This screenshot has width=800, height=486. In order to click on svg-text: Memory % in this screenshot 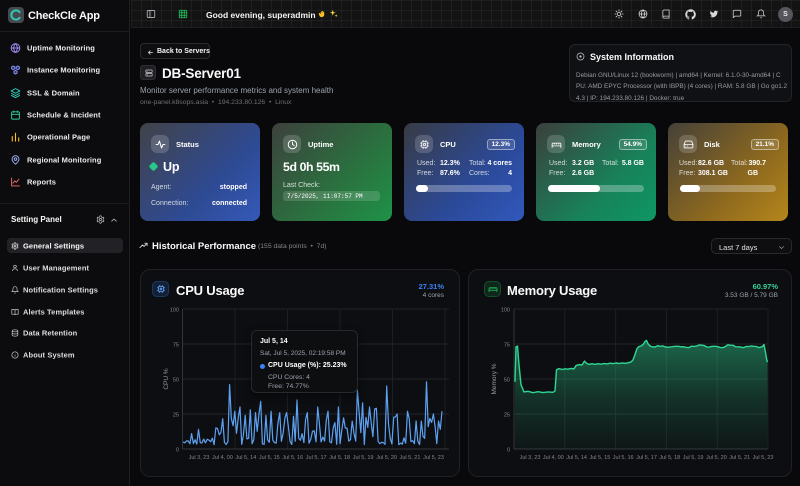, I will do `click(494, 378)`.